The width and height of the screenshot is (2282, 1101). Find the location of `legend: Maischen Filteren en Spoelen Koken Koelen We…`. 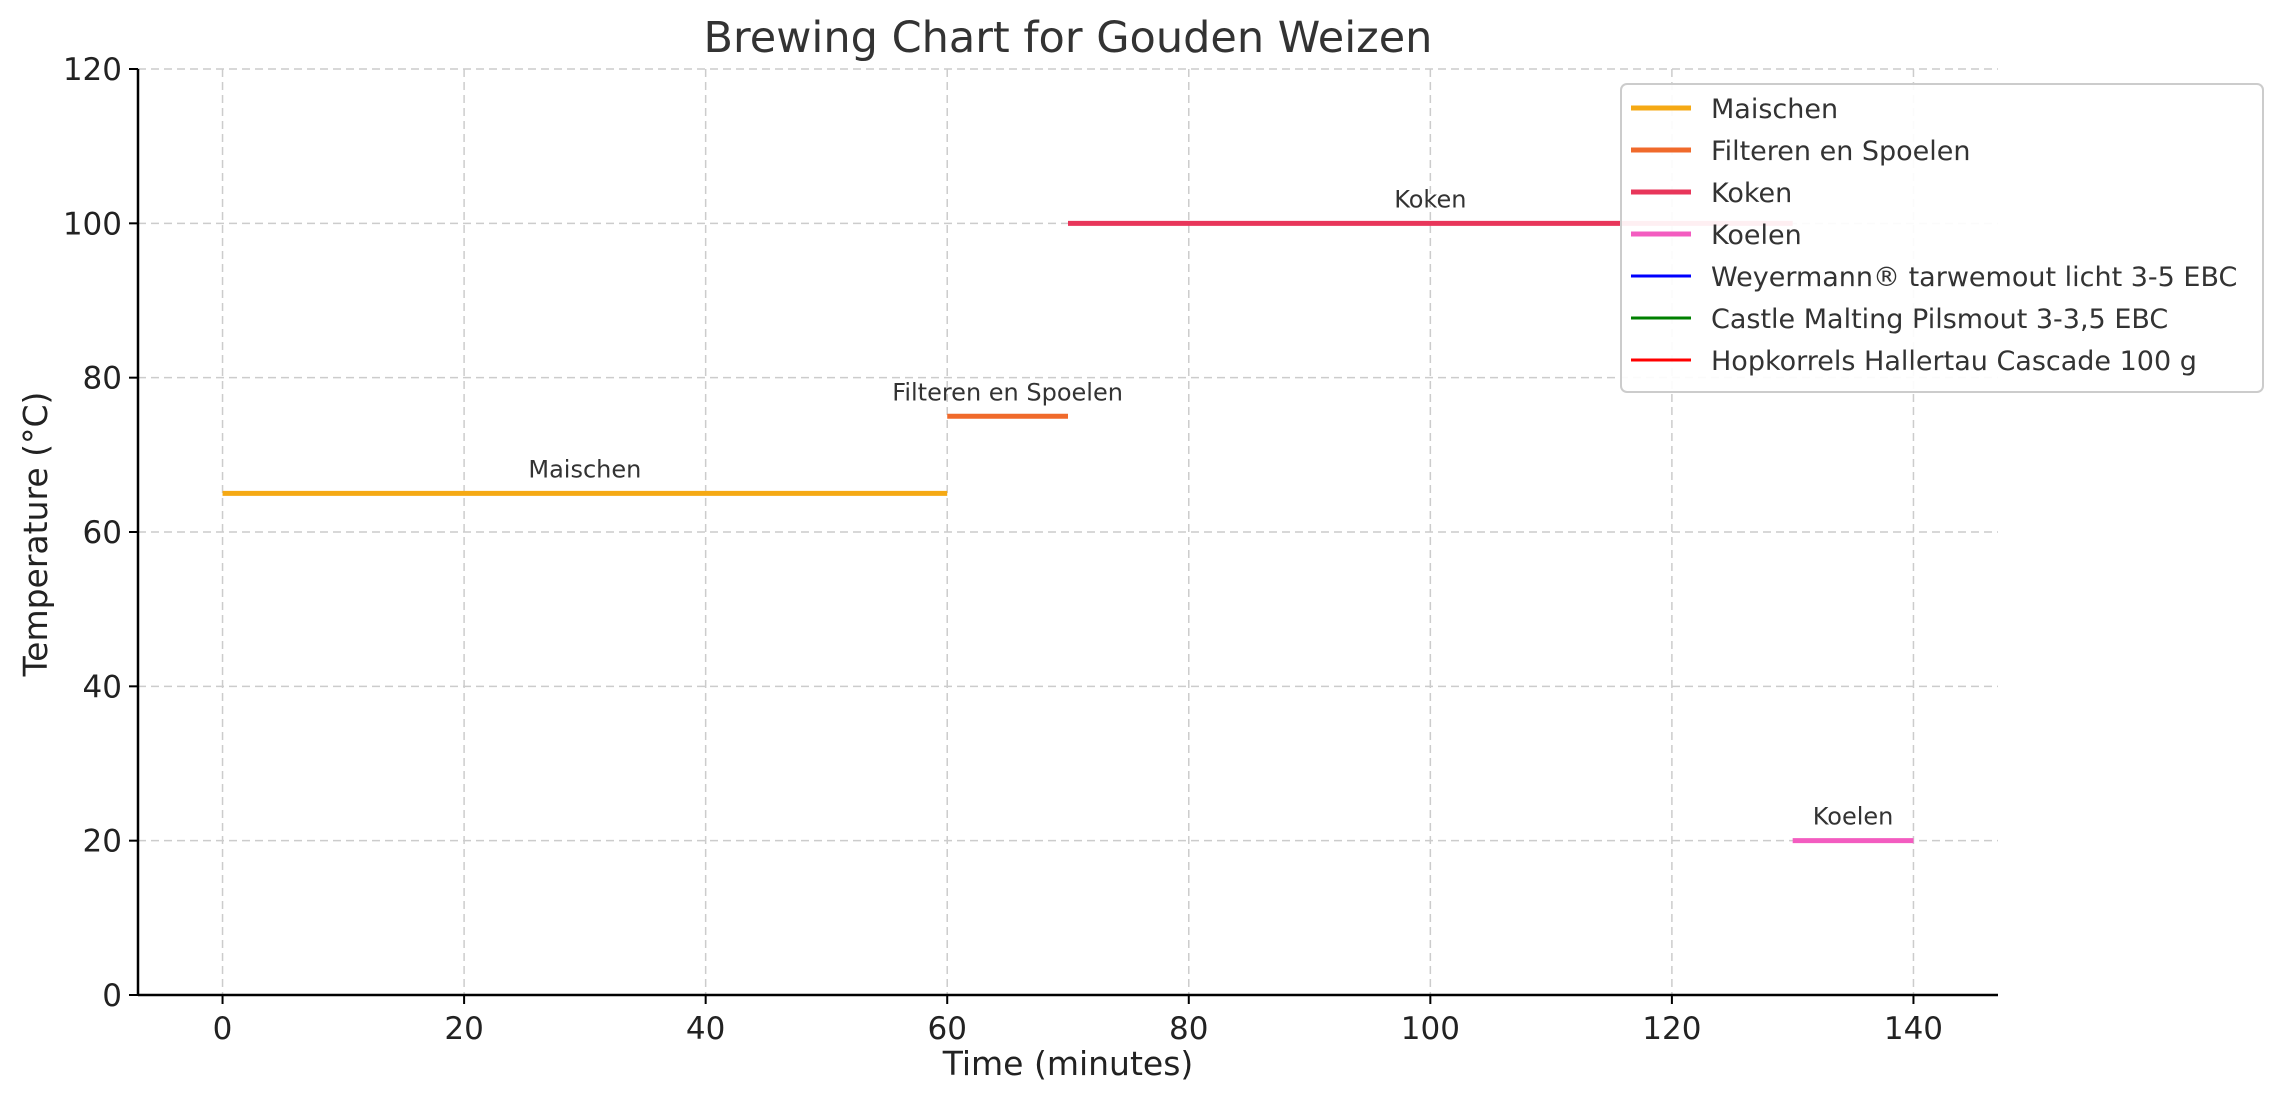

legend: Maischen Filteren en Spoelen Koken Koelen We… is located at coordinates (1942, 238).